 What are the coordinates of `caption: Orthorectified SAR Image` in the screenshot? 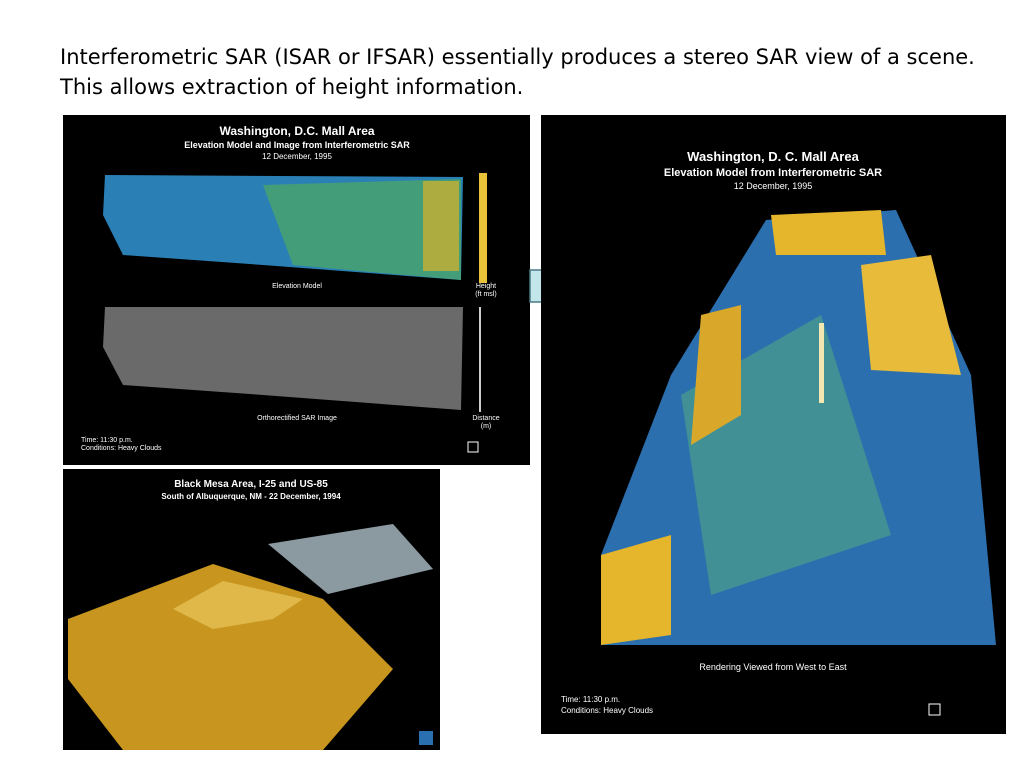 It's located at (297, 418).